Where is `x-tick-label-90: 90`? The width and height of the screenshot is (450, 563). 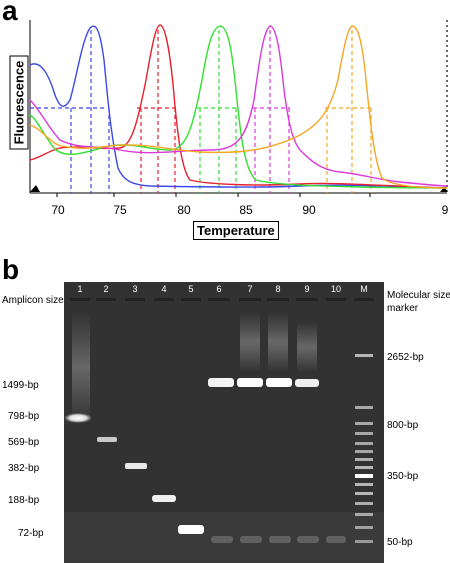 x-tick-label-90: 90 is located at coordinates (309, 210).